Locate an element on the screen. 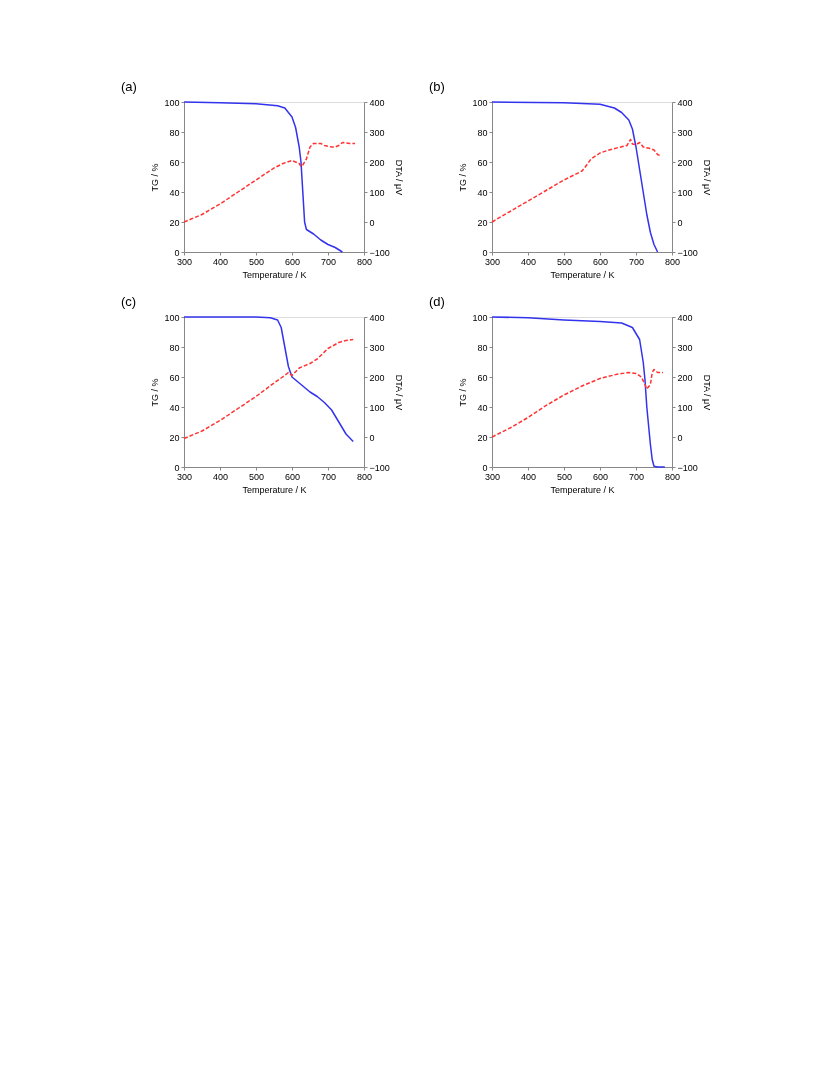 The image size is (833, 1091). chart-title: (a) is located at coordinates (128, 86).